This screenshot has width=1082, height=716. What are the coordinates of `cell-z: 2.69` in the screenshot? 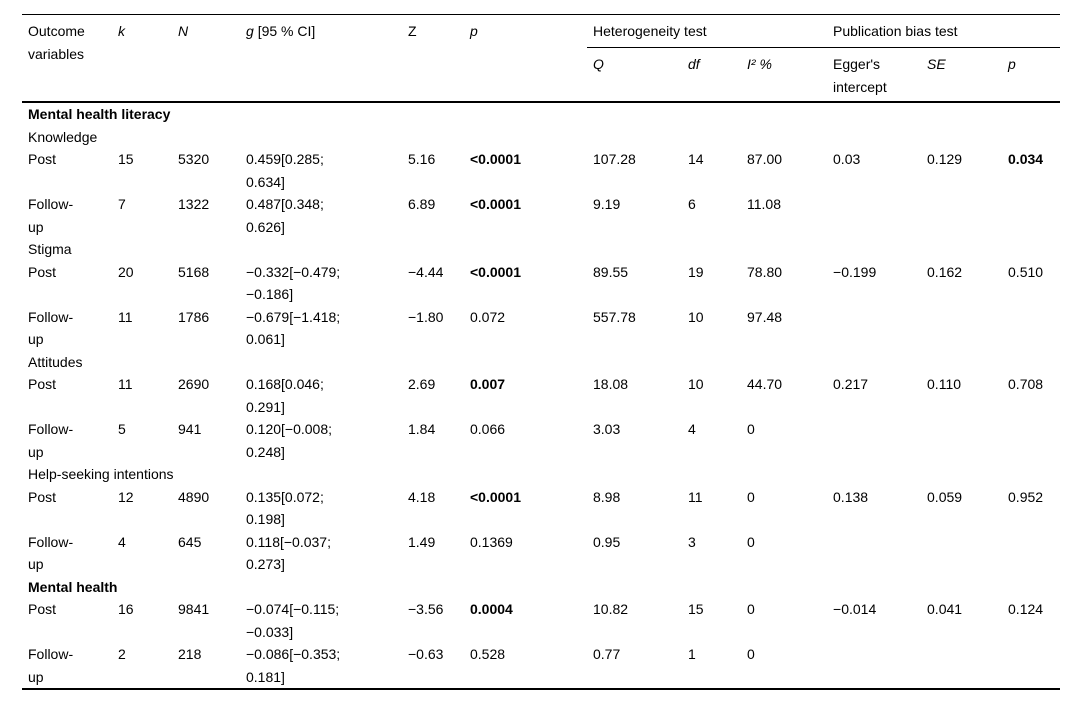 It's located at (433, 395).